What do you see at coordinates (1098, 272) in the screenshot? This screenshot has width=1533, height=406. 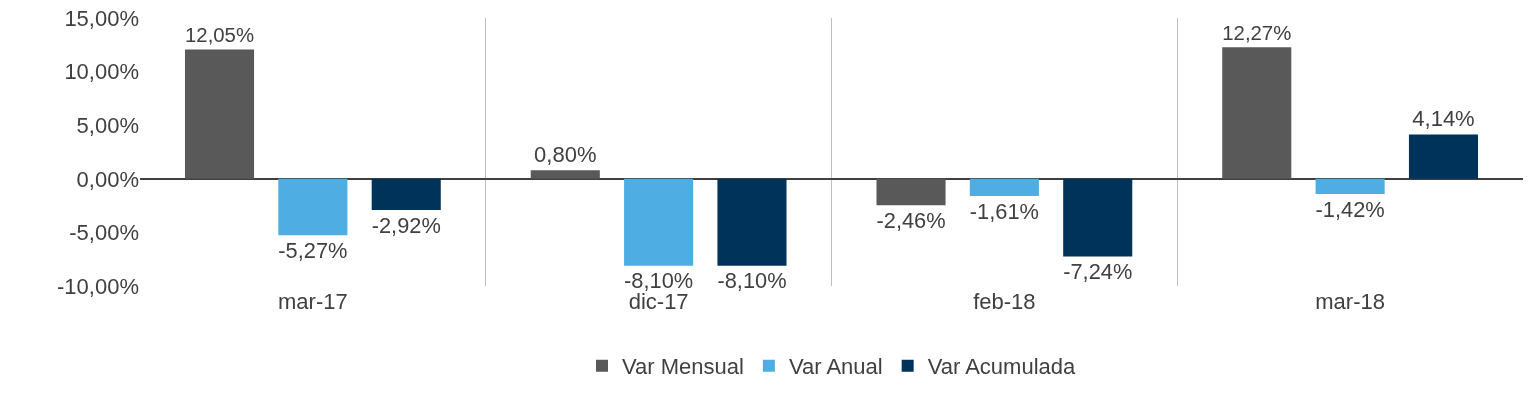 I see `data-label: -7,24%` at bounding box center [1098, 272].